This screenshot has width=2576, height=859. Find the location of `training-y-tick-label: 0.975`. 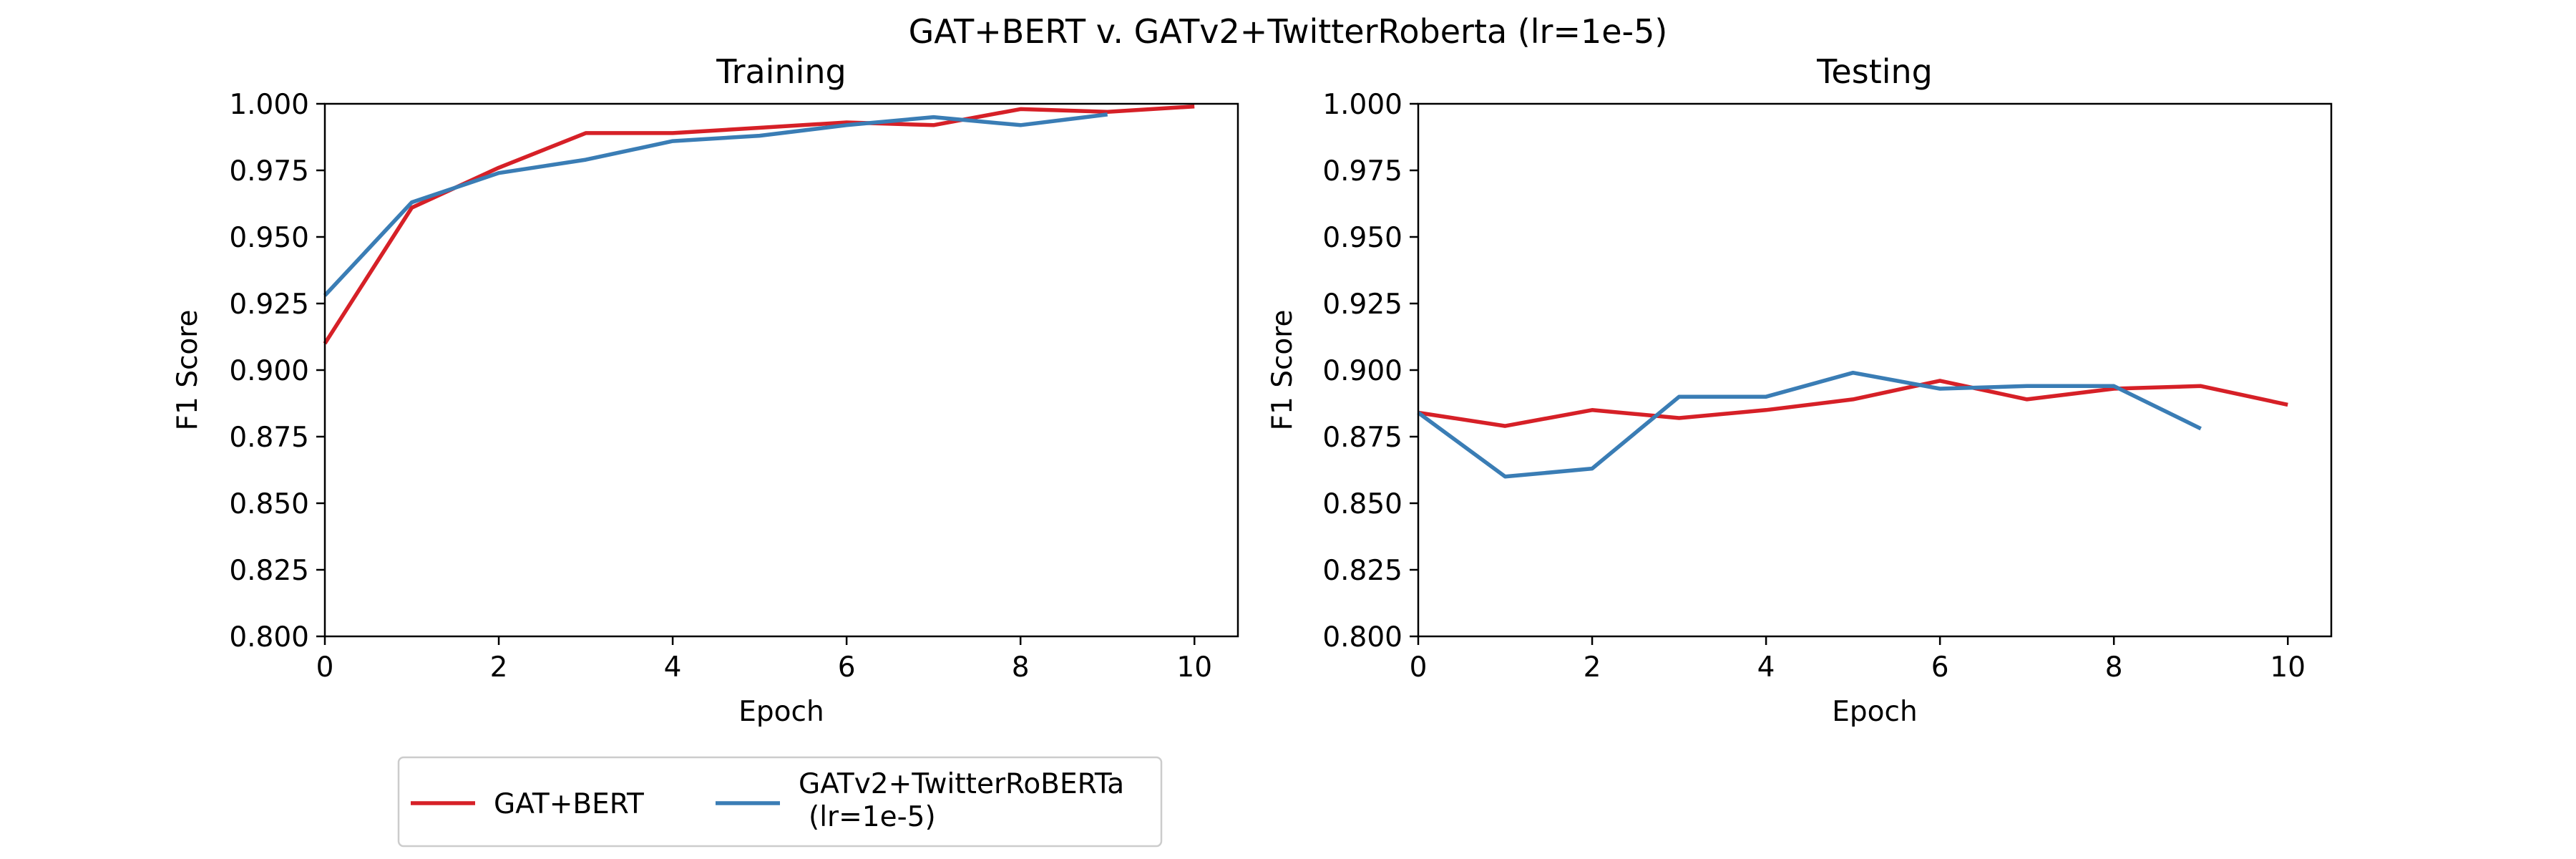

training-y-tick-label: 0.975 is located at coordinates (269, 171).